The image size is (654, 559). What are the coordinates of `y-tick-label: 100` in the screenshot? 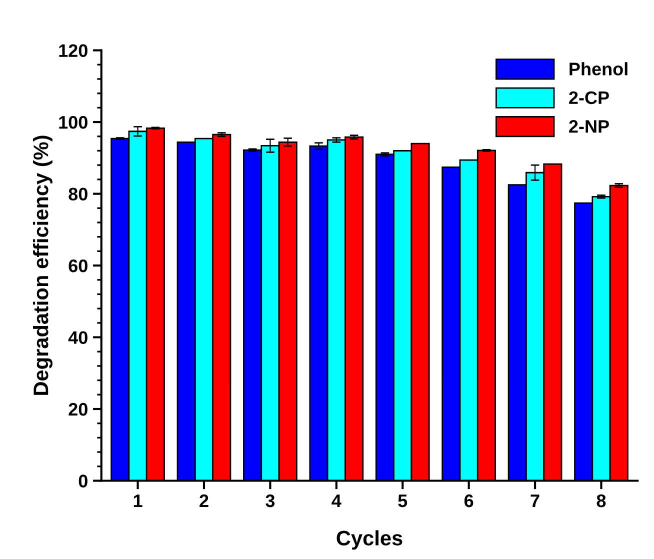 It's located at (73, 122).